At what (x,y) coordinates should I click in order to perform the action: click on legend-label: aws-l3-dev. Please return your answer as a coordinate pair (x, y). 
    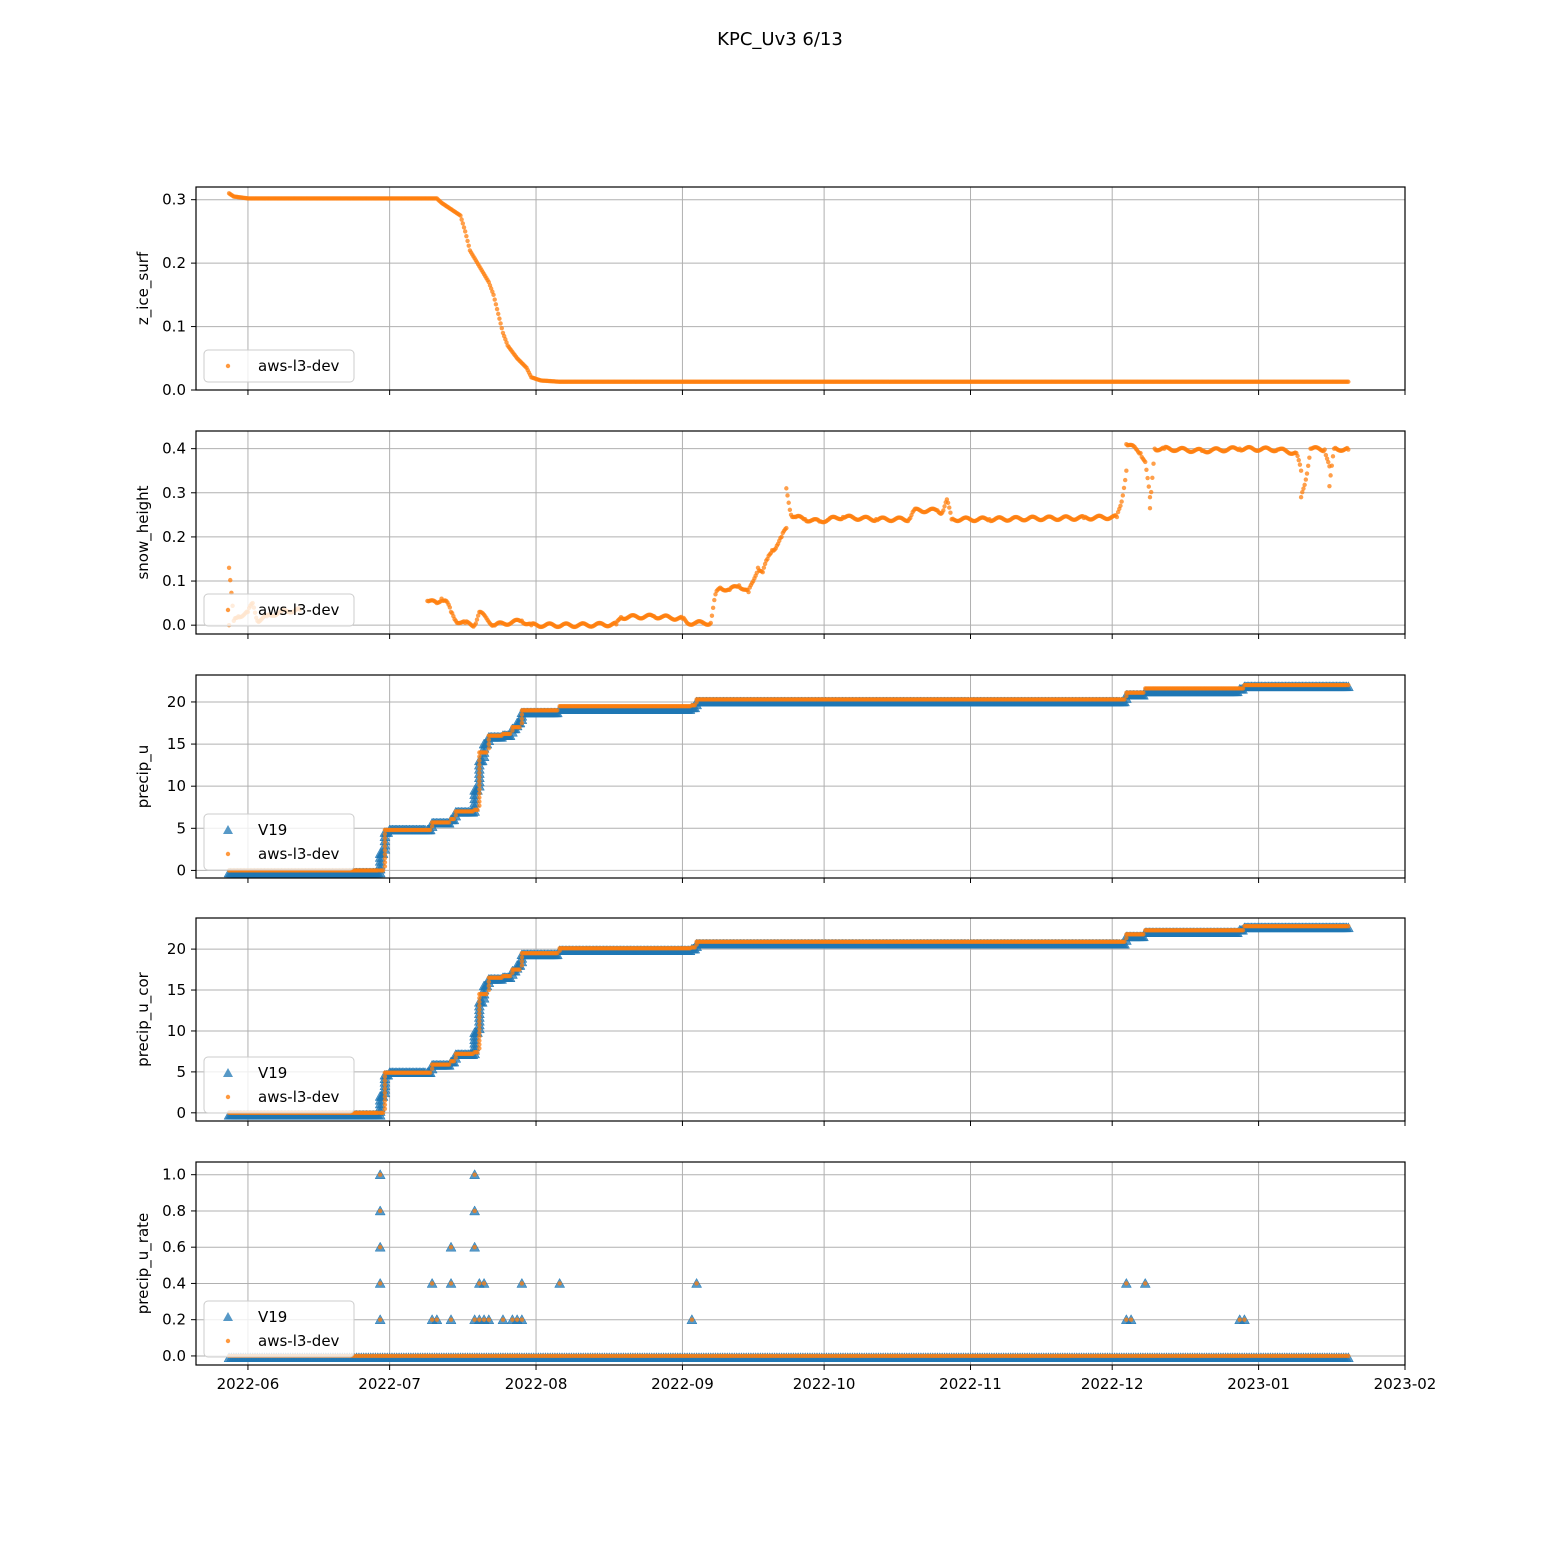
    Looking at the image, I should click on (299, 854).